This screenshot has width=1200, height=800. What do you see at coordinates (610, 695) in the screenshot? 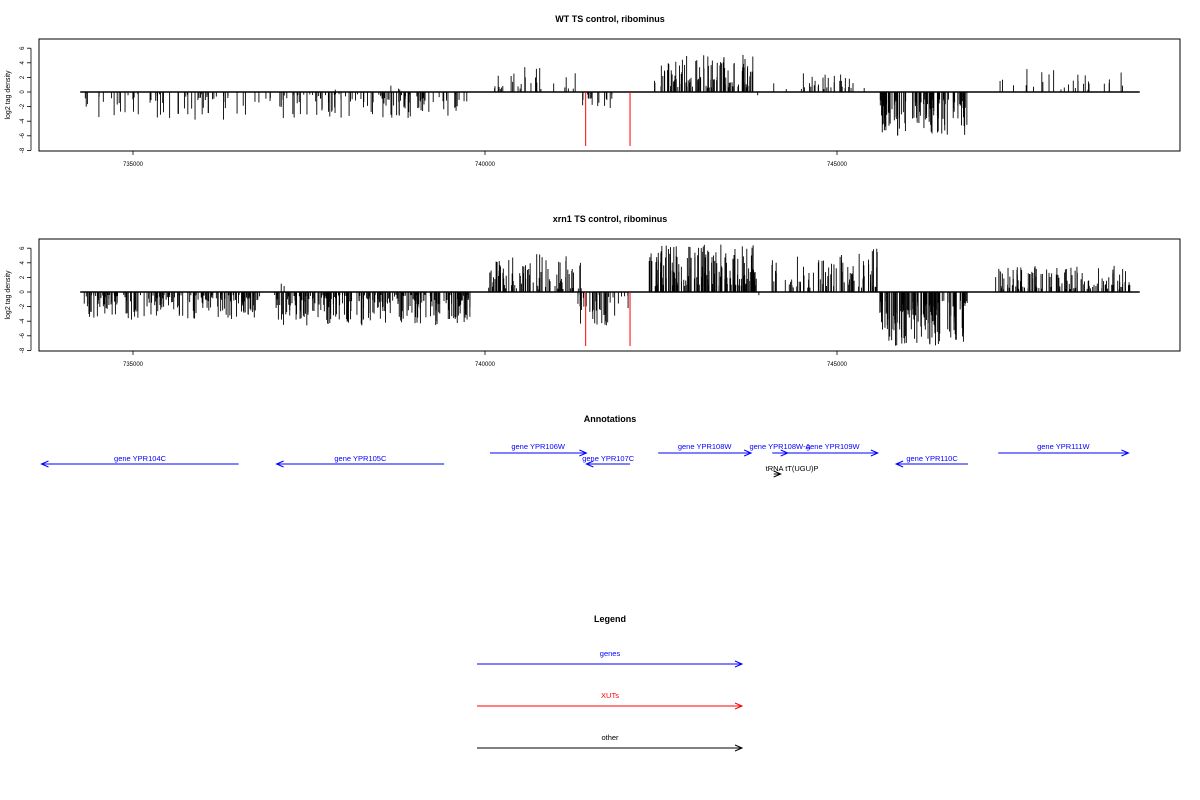
I see `legend-label: XUTs` at bounding box center [610, 695].